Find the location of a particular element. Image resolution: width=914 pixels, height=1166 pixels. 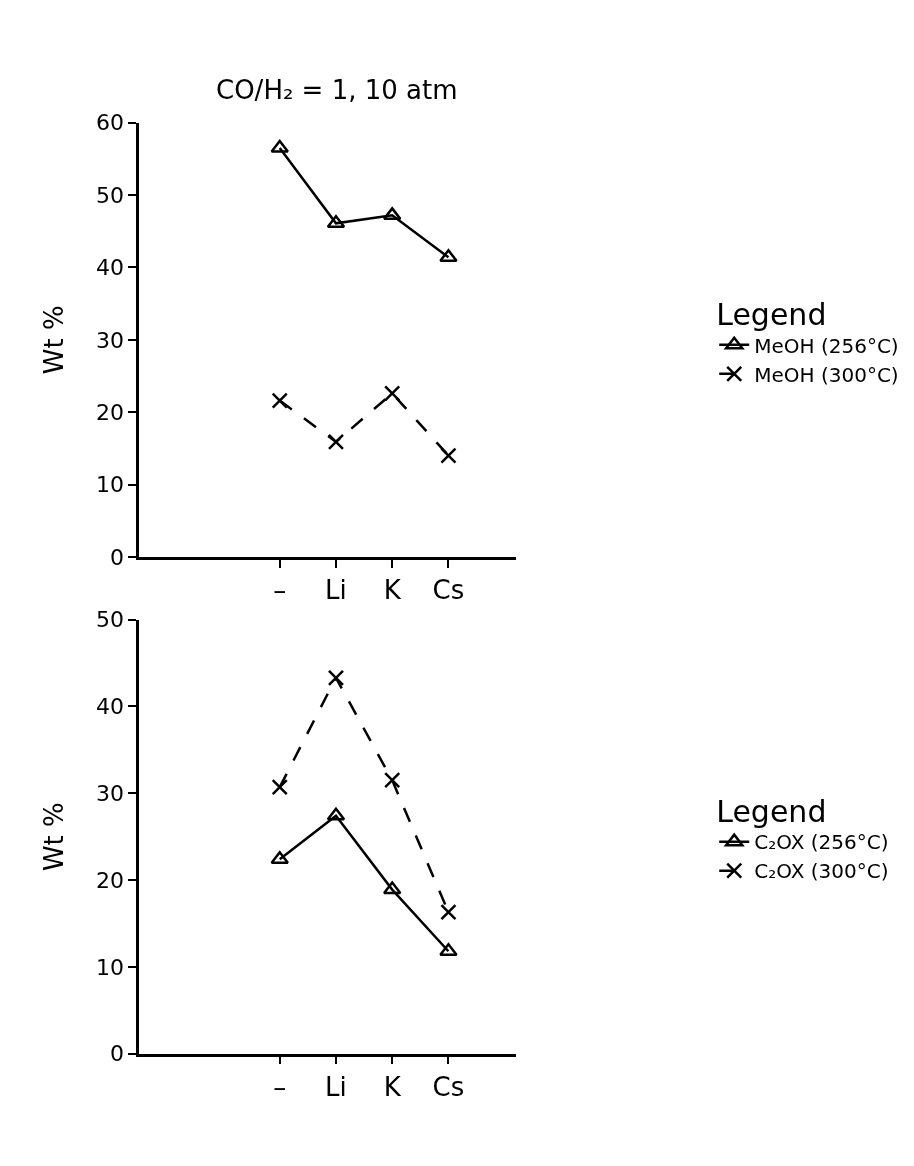

chart-title: CO/H₂ = 1, 10 atm is located at coordinates (337, 90).